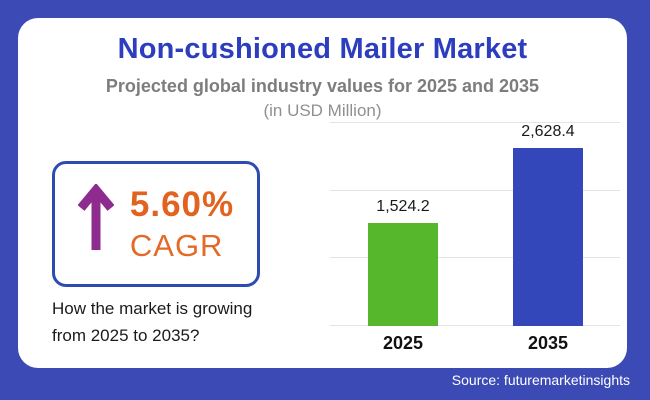 The image size is (650, 400). I want to click on cagr-highlight-box: 5.60% CAGR, so click(156, 224).